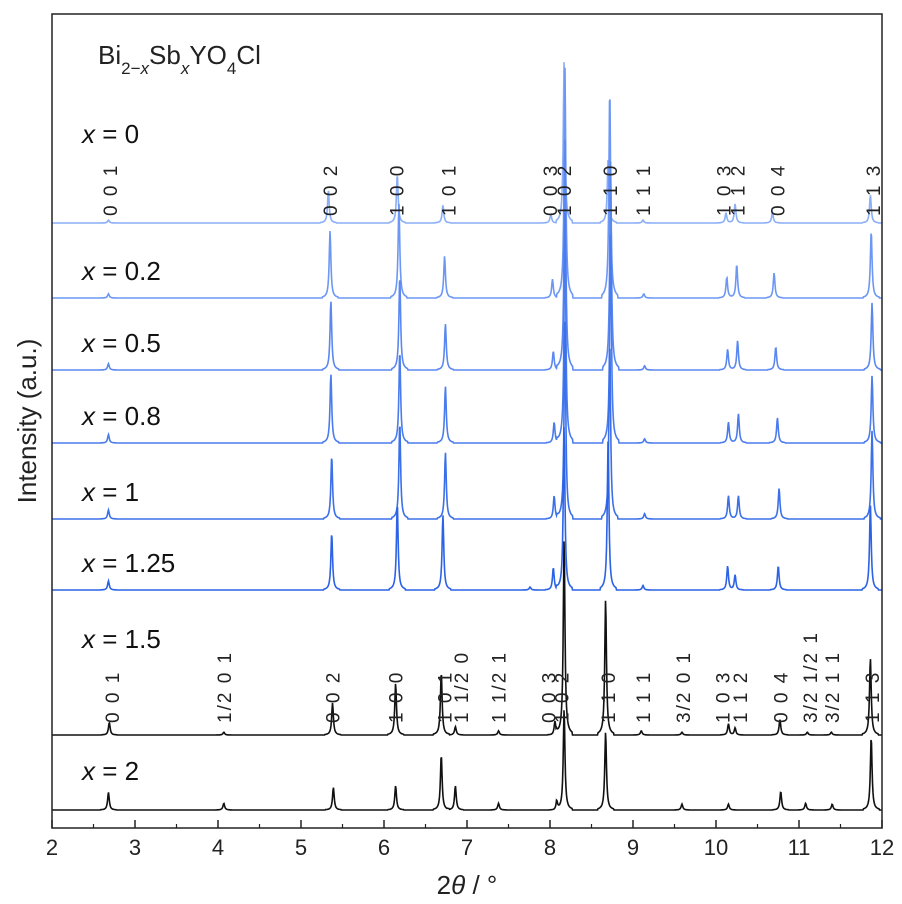 This screenshot has width=902, height=904. What do you see at coordinates (633, 847) in the screenshot?
I see `x-tick-label-7: 9` at bounding box center [633, 847].